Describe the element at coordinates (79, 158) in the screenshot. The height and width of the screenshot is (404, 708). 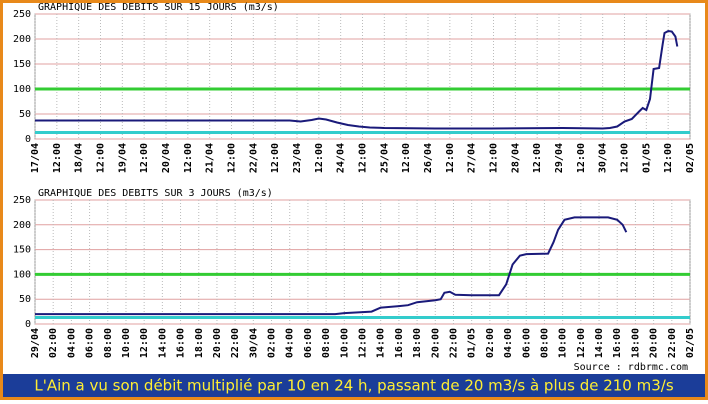
I see `x-tick-label: 18/04` at that location.